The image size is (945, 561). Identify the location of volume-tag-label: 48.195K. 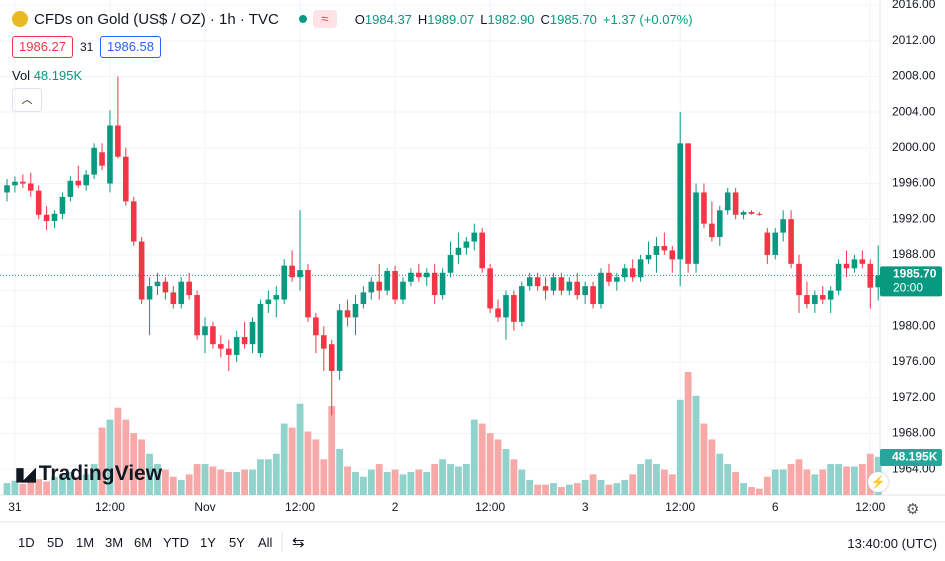
(915, 457).